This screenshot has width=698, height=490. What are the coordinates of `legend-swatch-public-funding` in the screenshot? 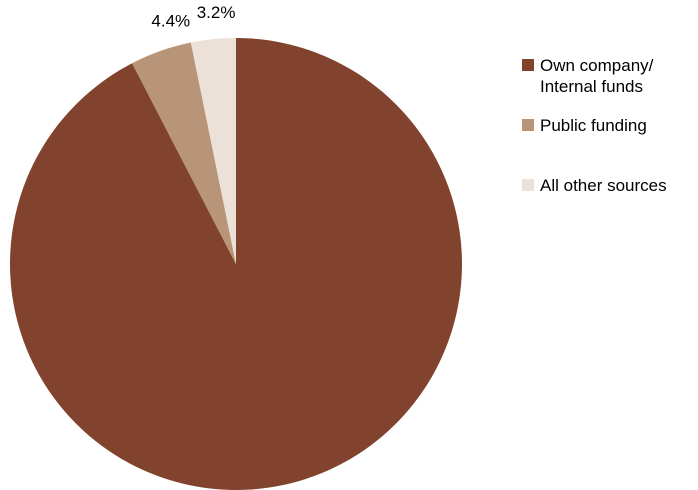 It's located at (528, 125).